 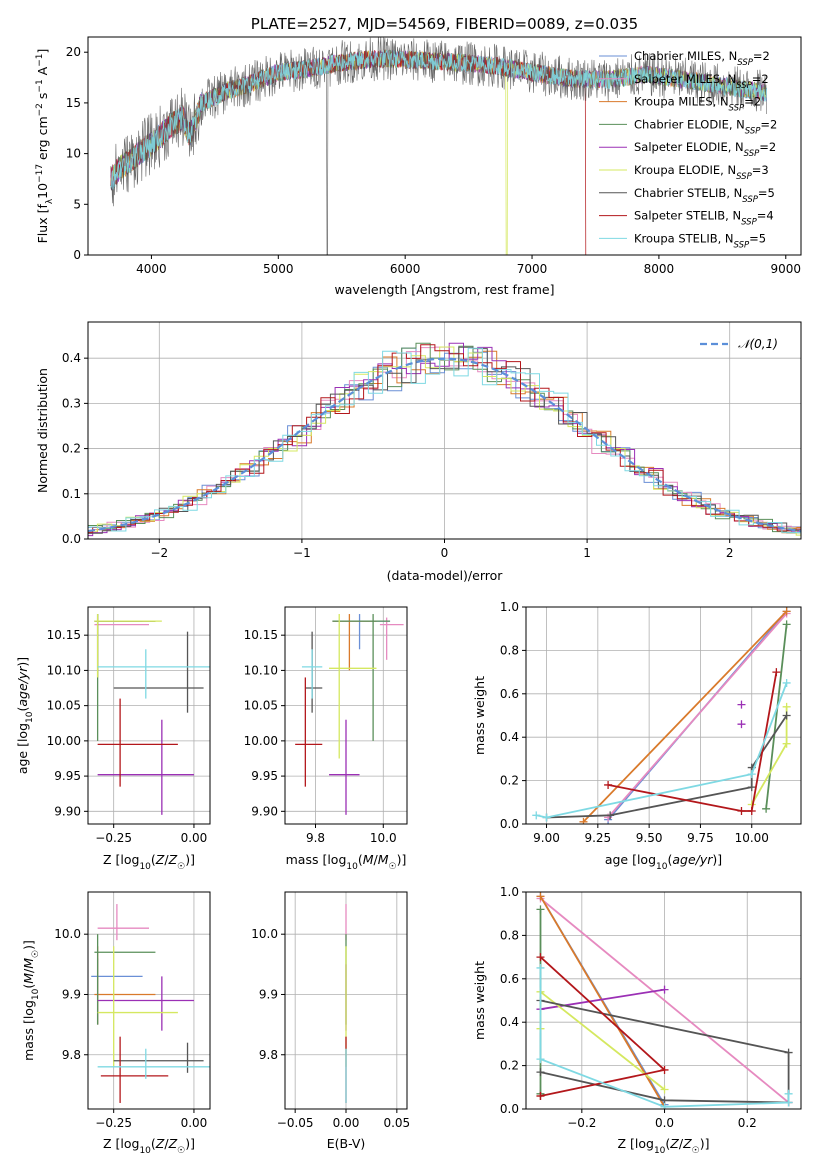 I want to click on label-part: Z [log, so click(x=121, y=1143).